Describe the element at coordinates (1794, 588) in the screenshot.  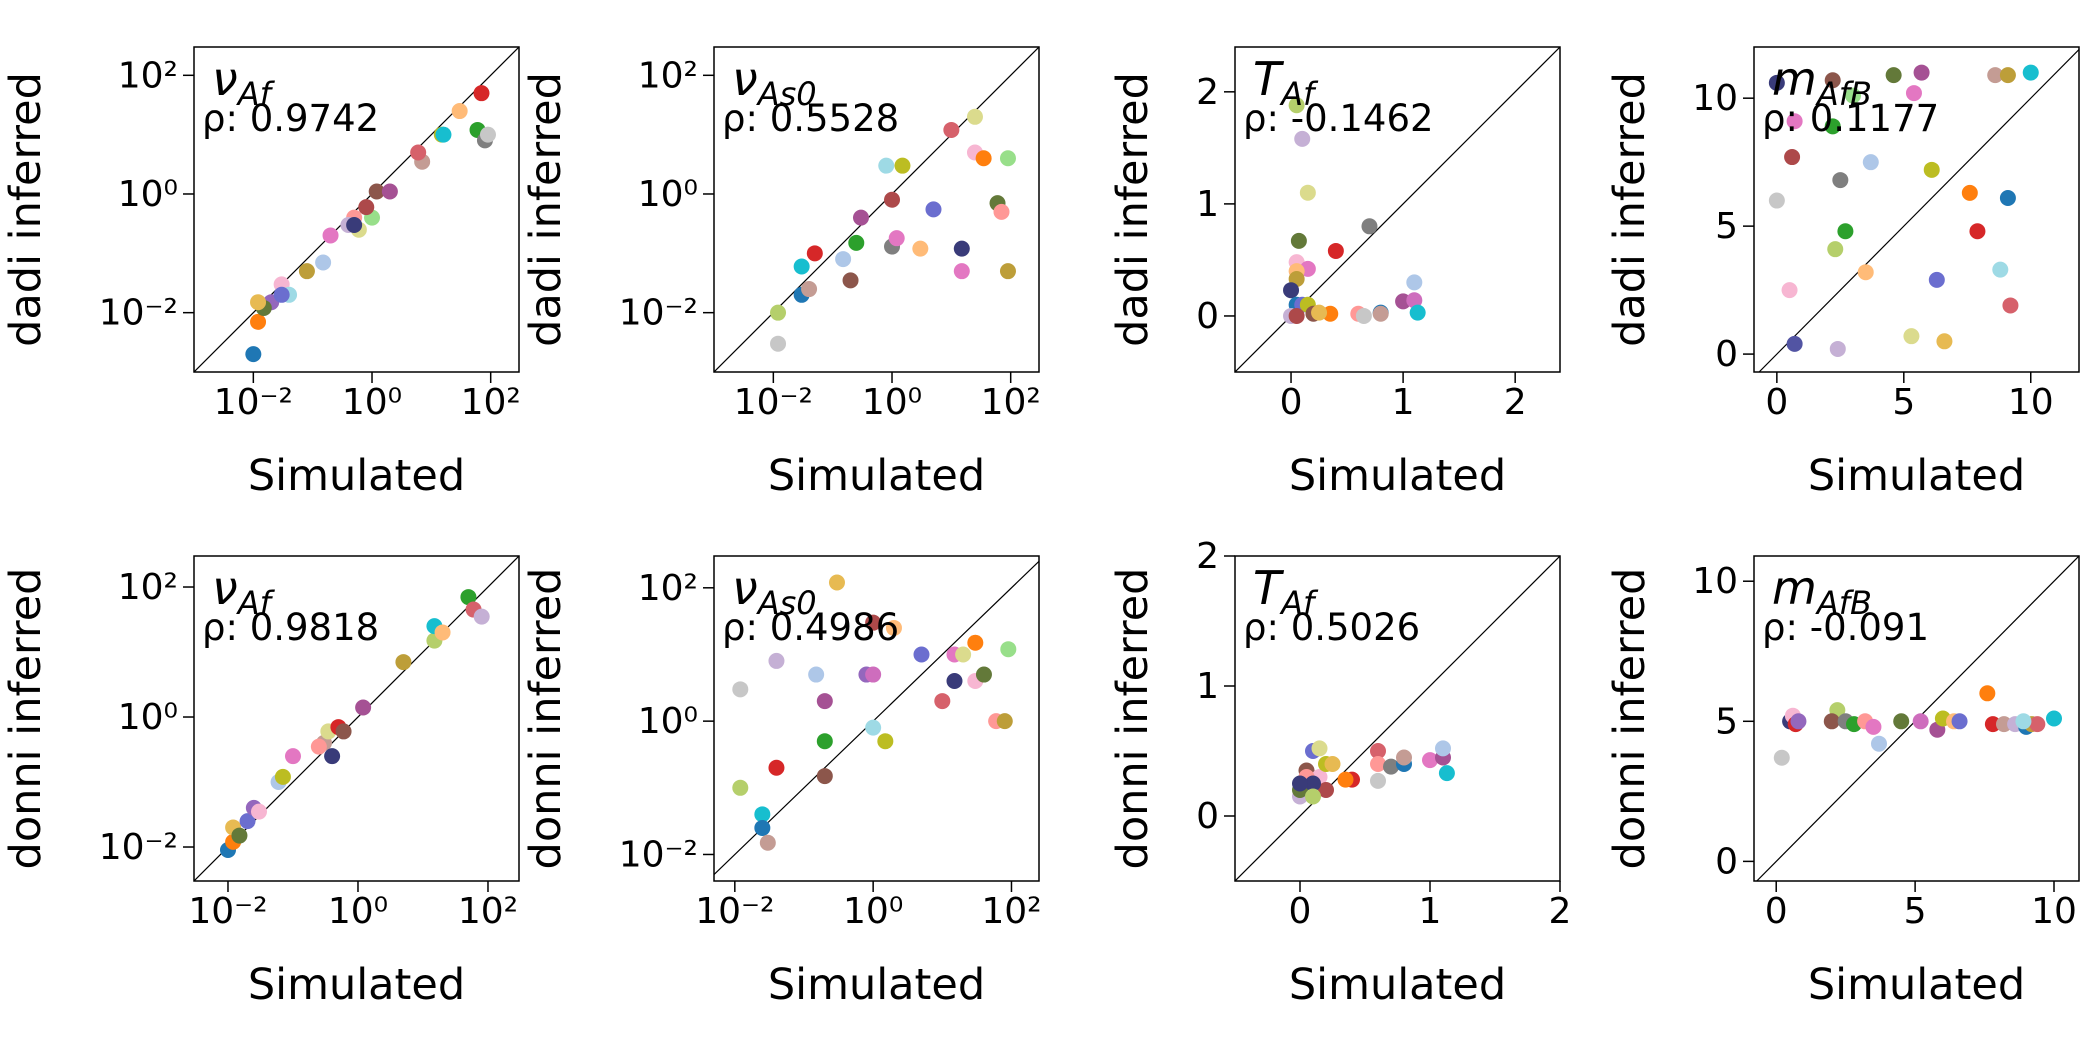
I see `title-symbol: m` at that location.